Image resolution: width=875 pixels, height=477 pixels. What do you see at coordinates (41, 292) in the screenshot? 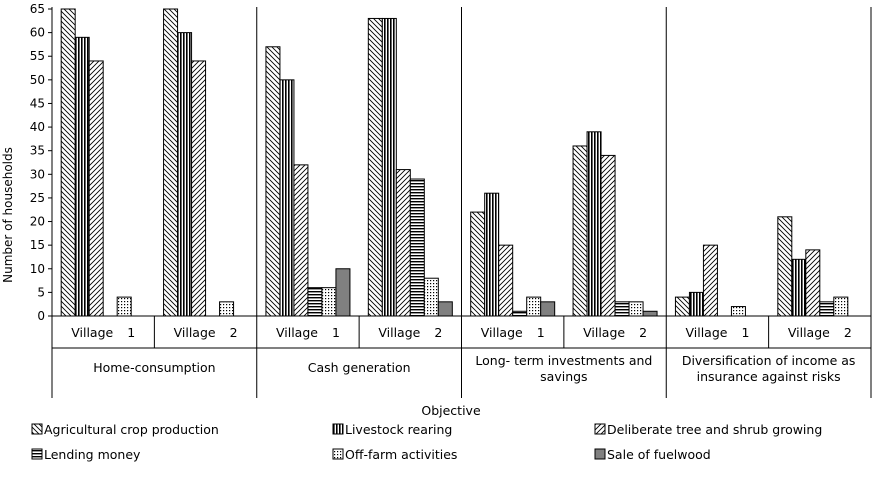
I see `y-tick-label: 5` at bounding box center [41, 292].